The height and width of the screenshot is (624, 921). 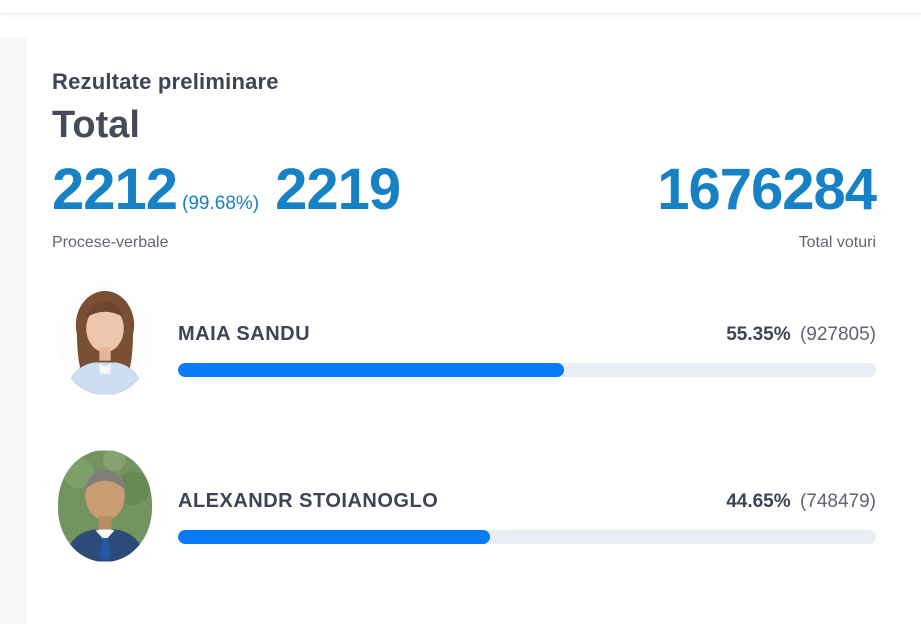 I want to click on page-title: Rezultate preliminare, so click(x=165, y=81).